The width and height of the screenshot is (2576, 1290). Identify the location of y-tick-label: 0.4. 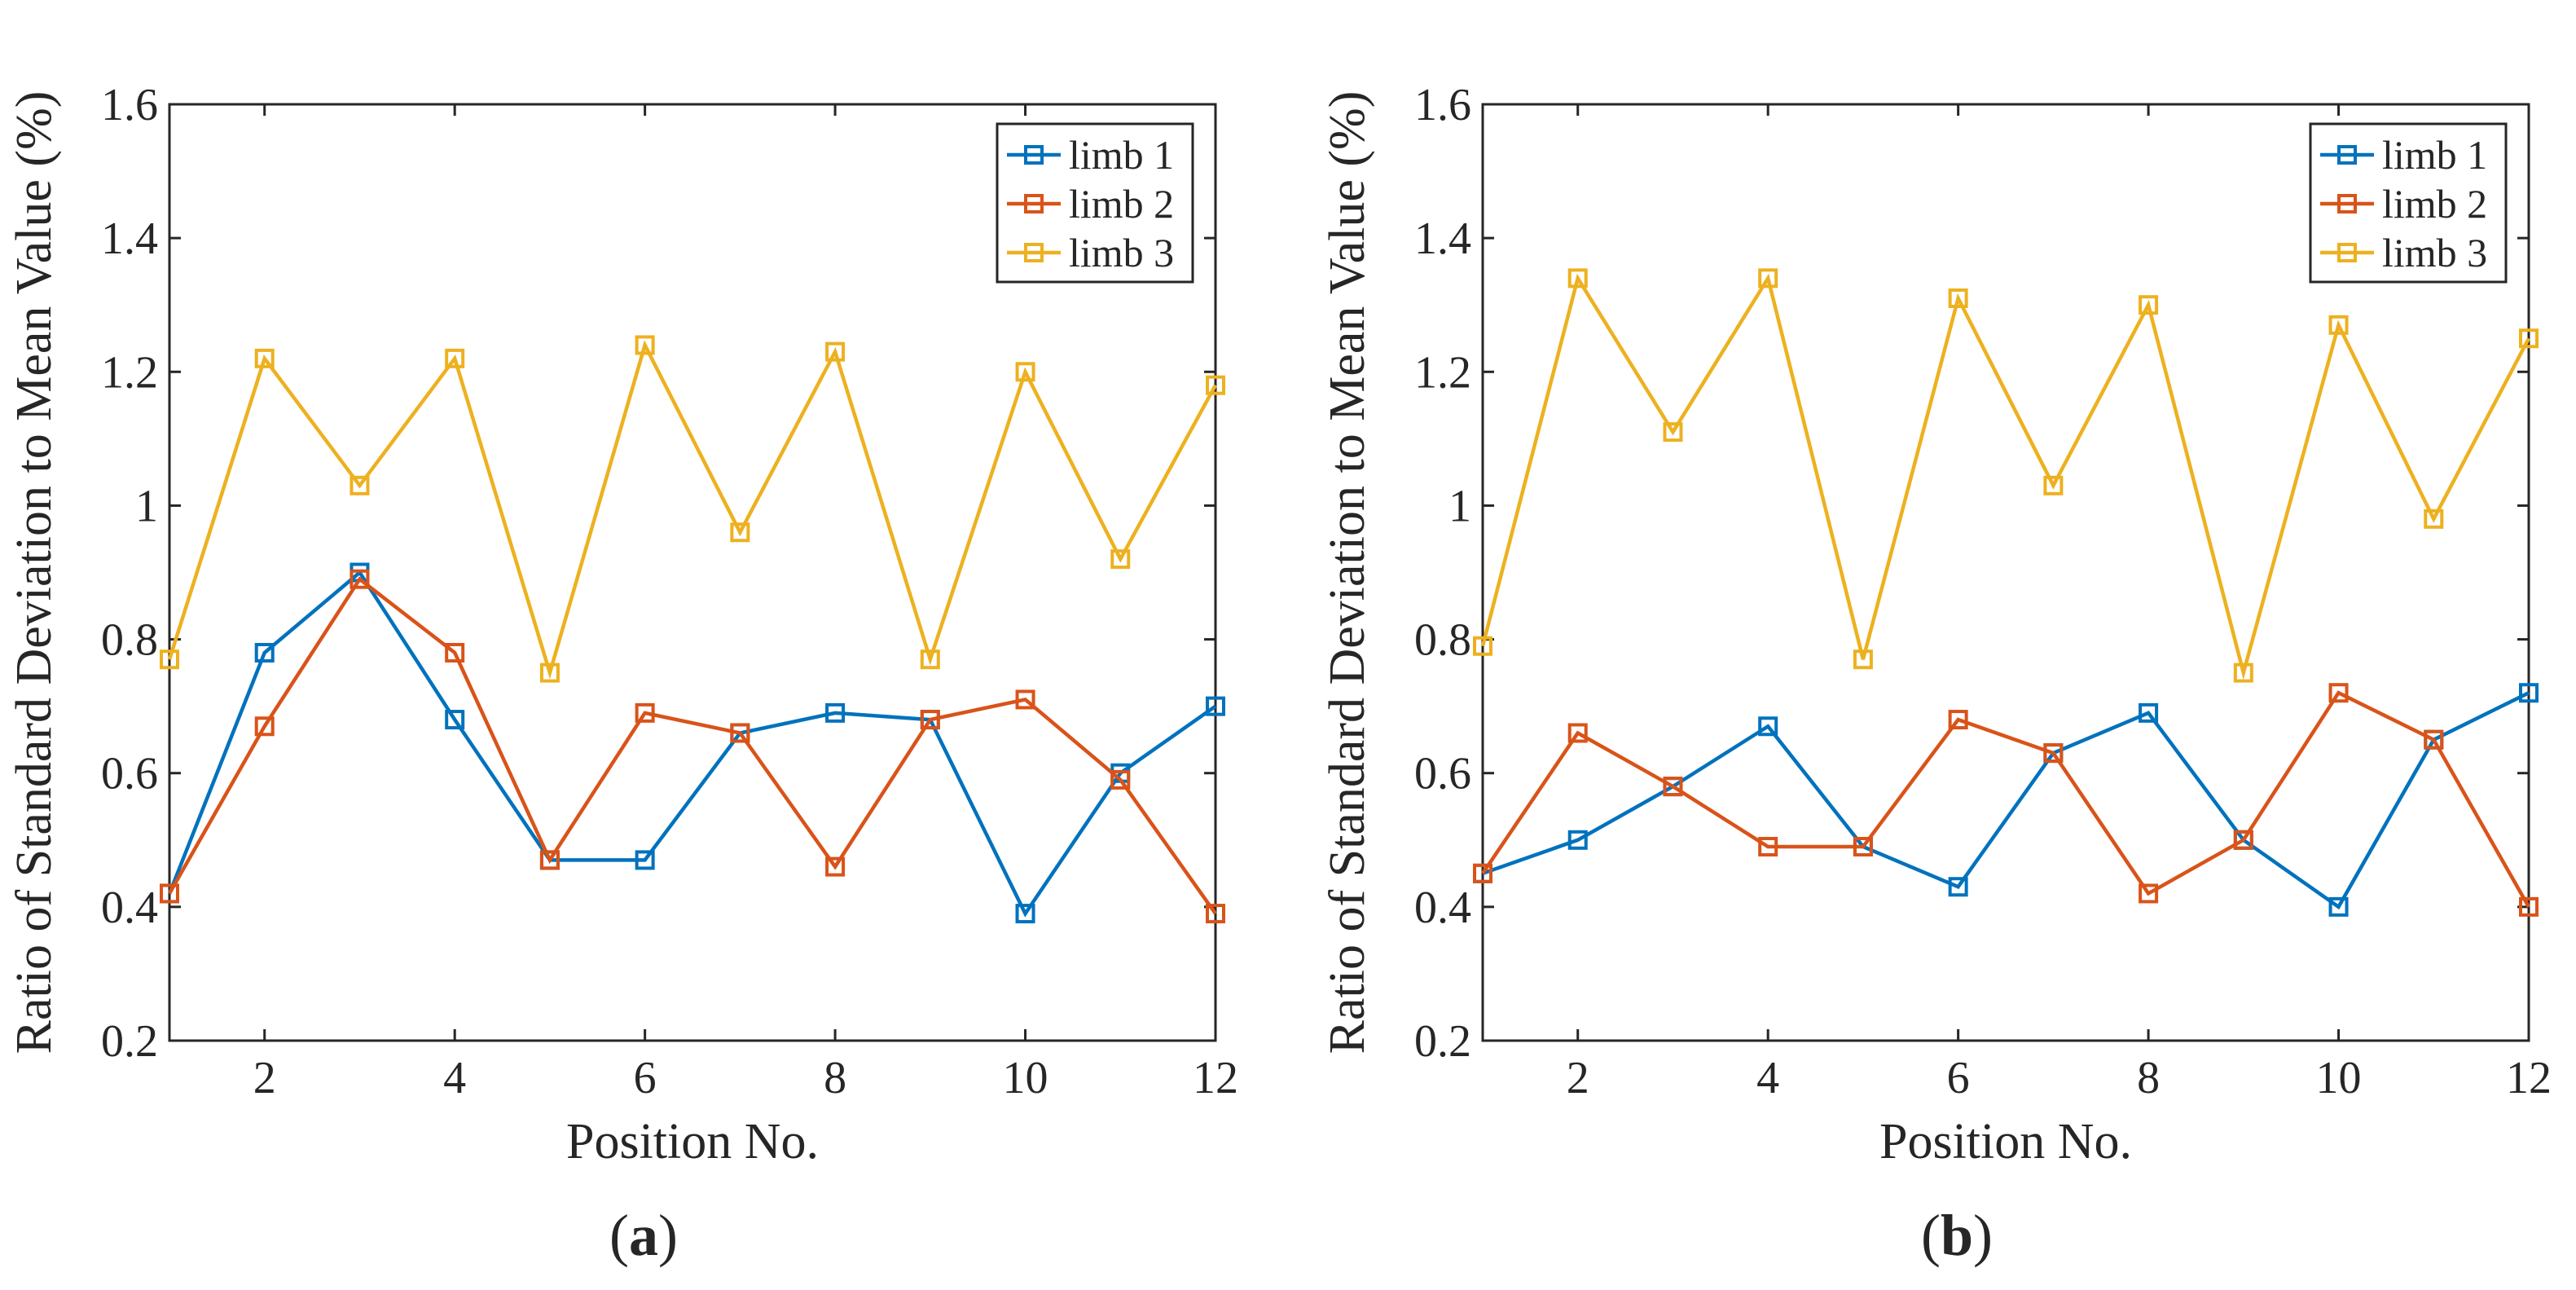
(1442, 908).